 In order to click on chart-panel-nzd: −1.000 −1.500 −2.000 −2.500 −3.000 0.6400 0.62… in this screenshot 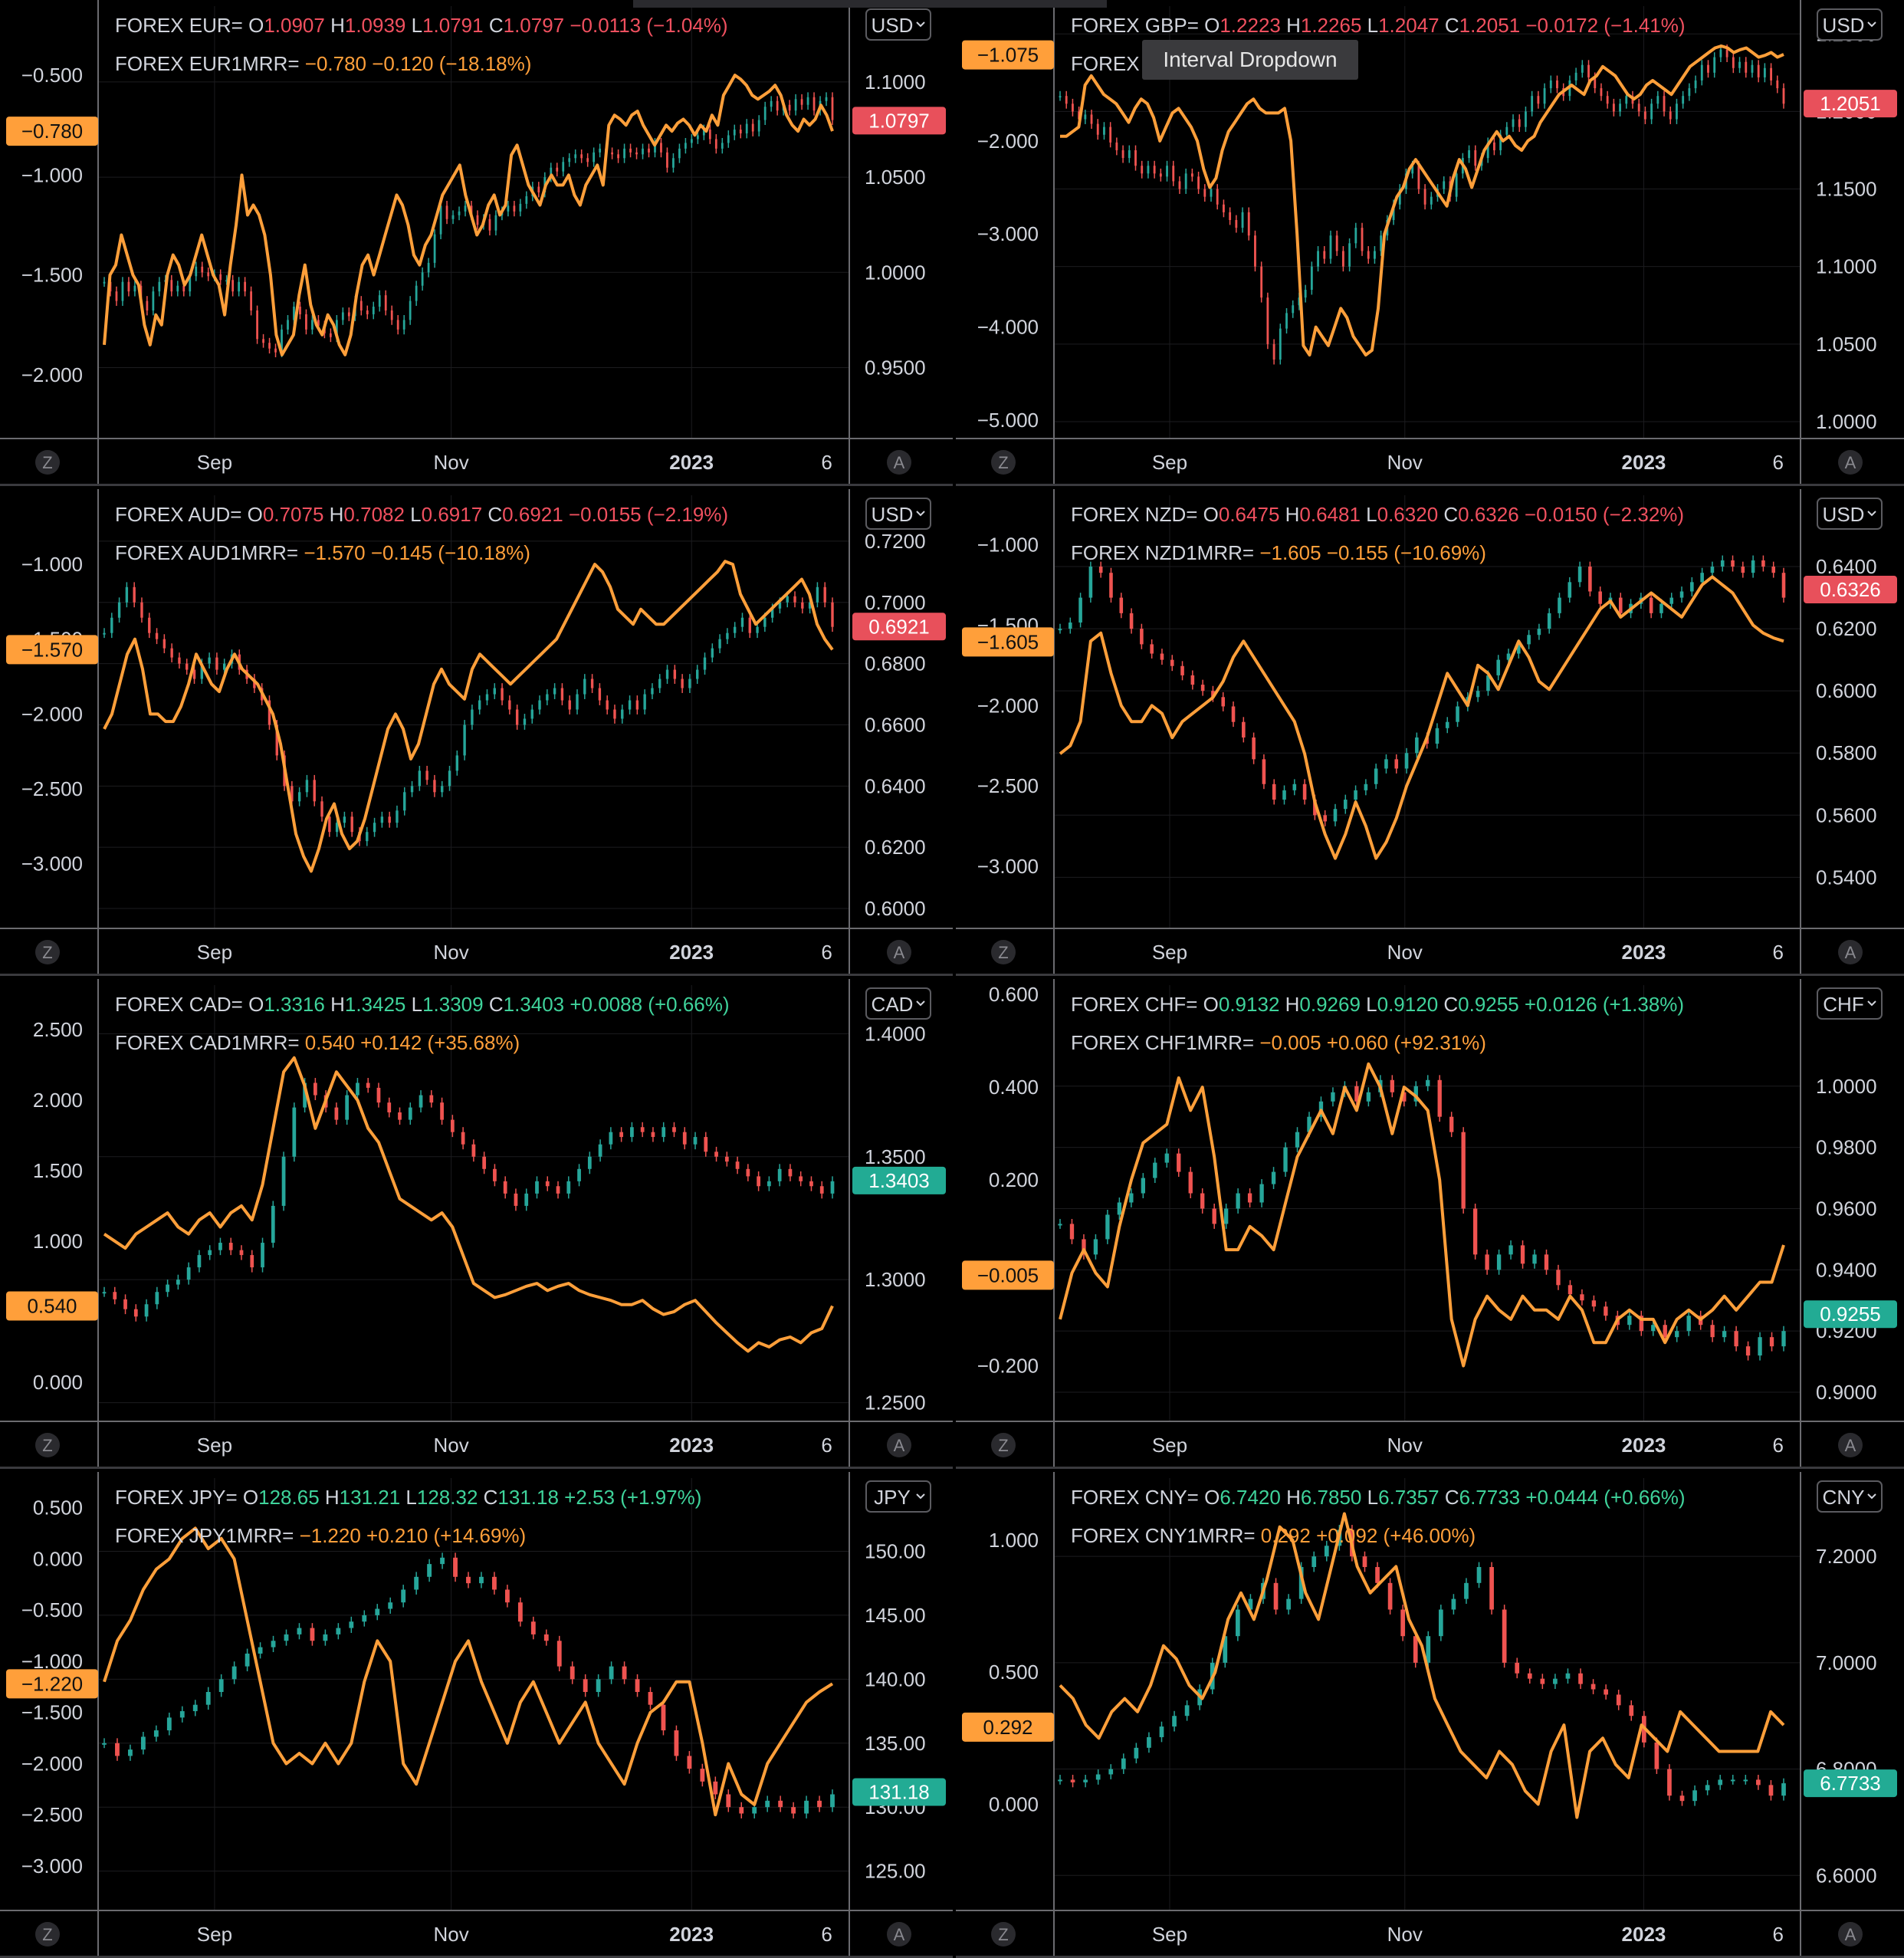, I will do `click(1430, 732)`.